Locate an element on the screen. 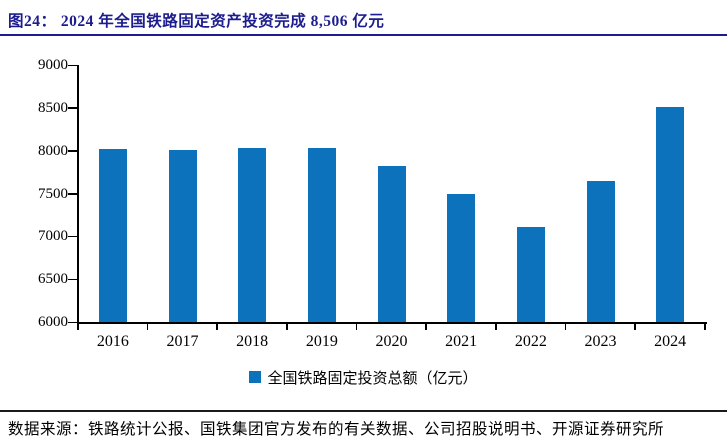  y-axis-label: 6000 is located at coordinates (53, 322).